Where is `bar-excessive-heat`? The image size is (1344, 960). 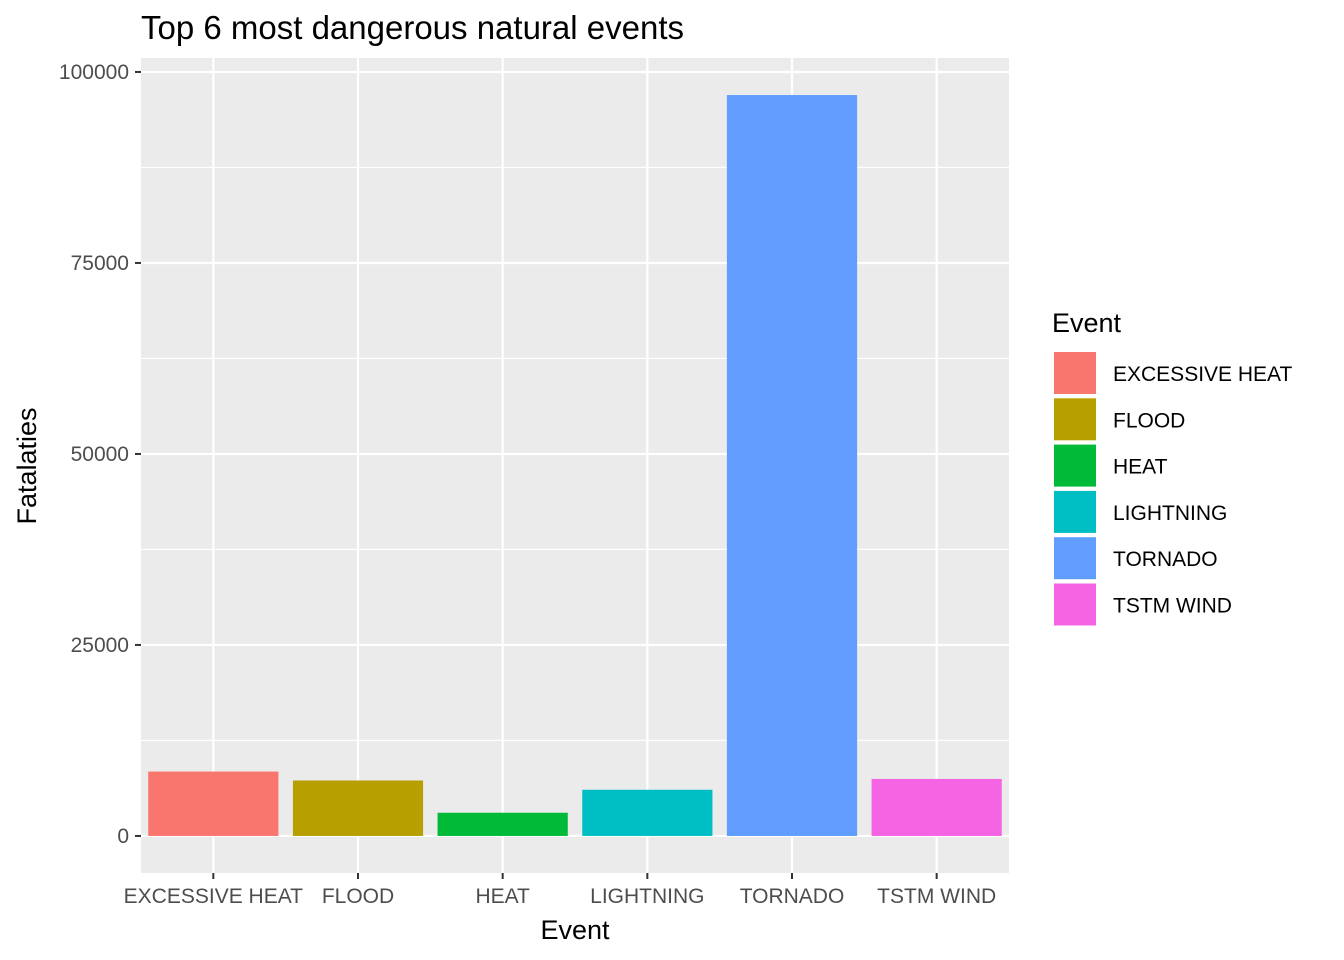
bar-excessive-heat is located at coordinates (213, 803).